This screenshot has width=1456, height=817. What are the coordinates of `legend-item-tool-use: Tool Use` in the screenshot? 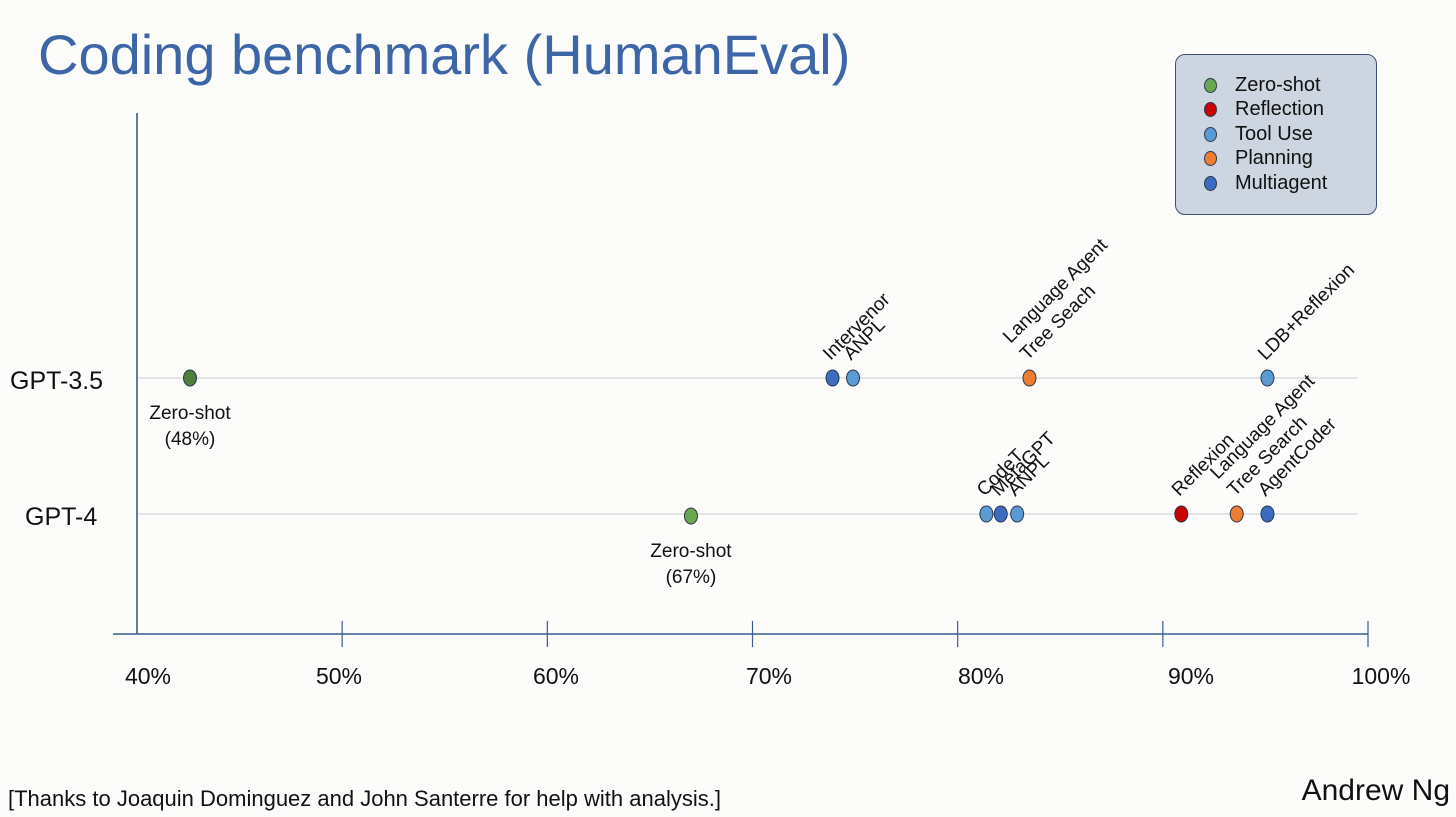 It's located at (1276, 134).